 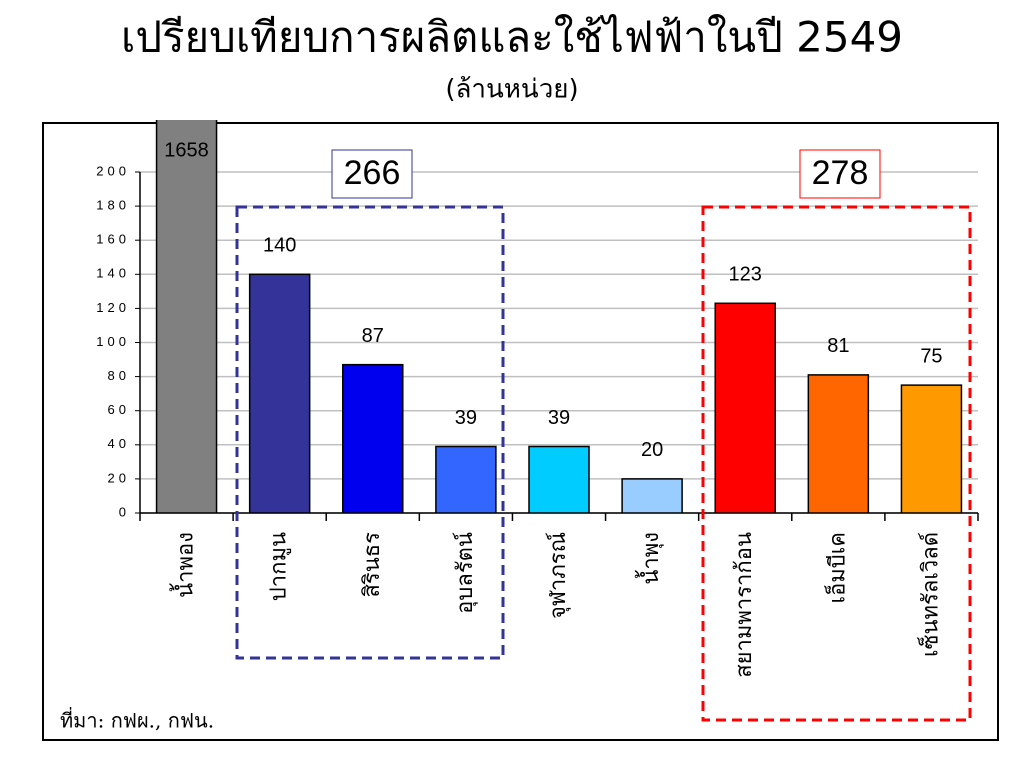 What do you see at coordinates (137, 720) in the screenshot?
I see `source-note: ที่มา: กฟผ., กฟน.` at bounding box center [137, 720].